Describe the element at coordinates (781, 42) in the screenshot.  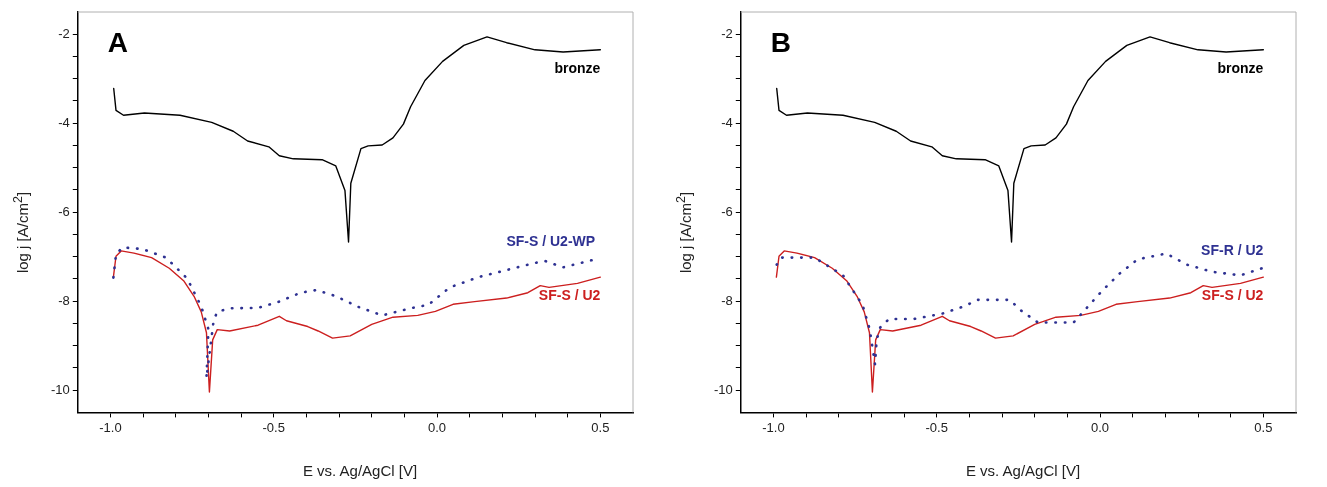
I see `text: B` at that location.